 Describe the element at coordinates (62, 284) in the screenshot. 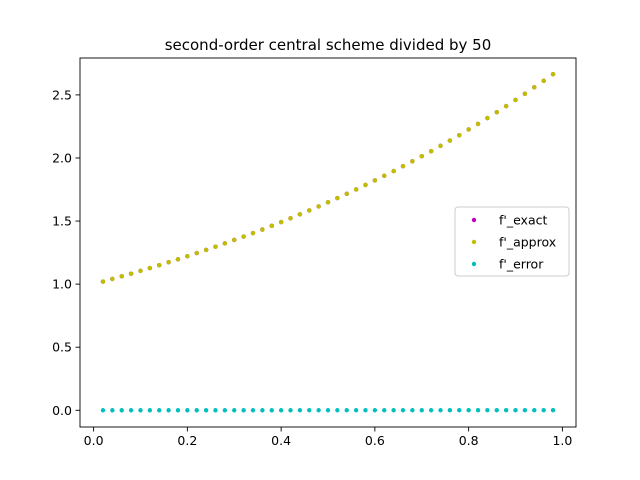

I see `y-tick-label: 1.0` at that location.